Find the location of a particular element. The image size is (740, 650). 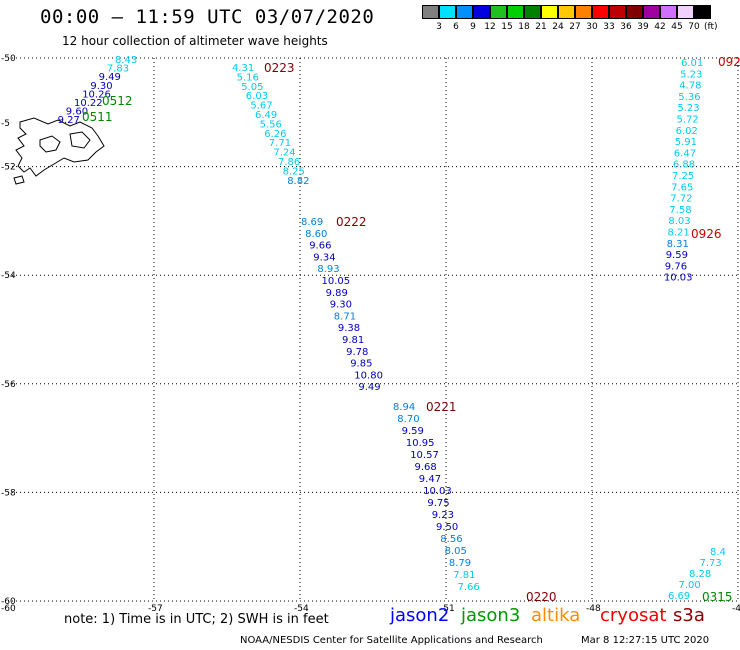

swh-label: 6.69 is located at coordinates (679, 596).